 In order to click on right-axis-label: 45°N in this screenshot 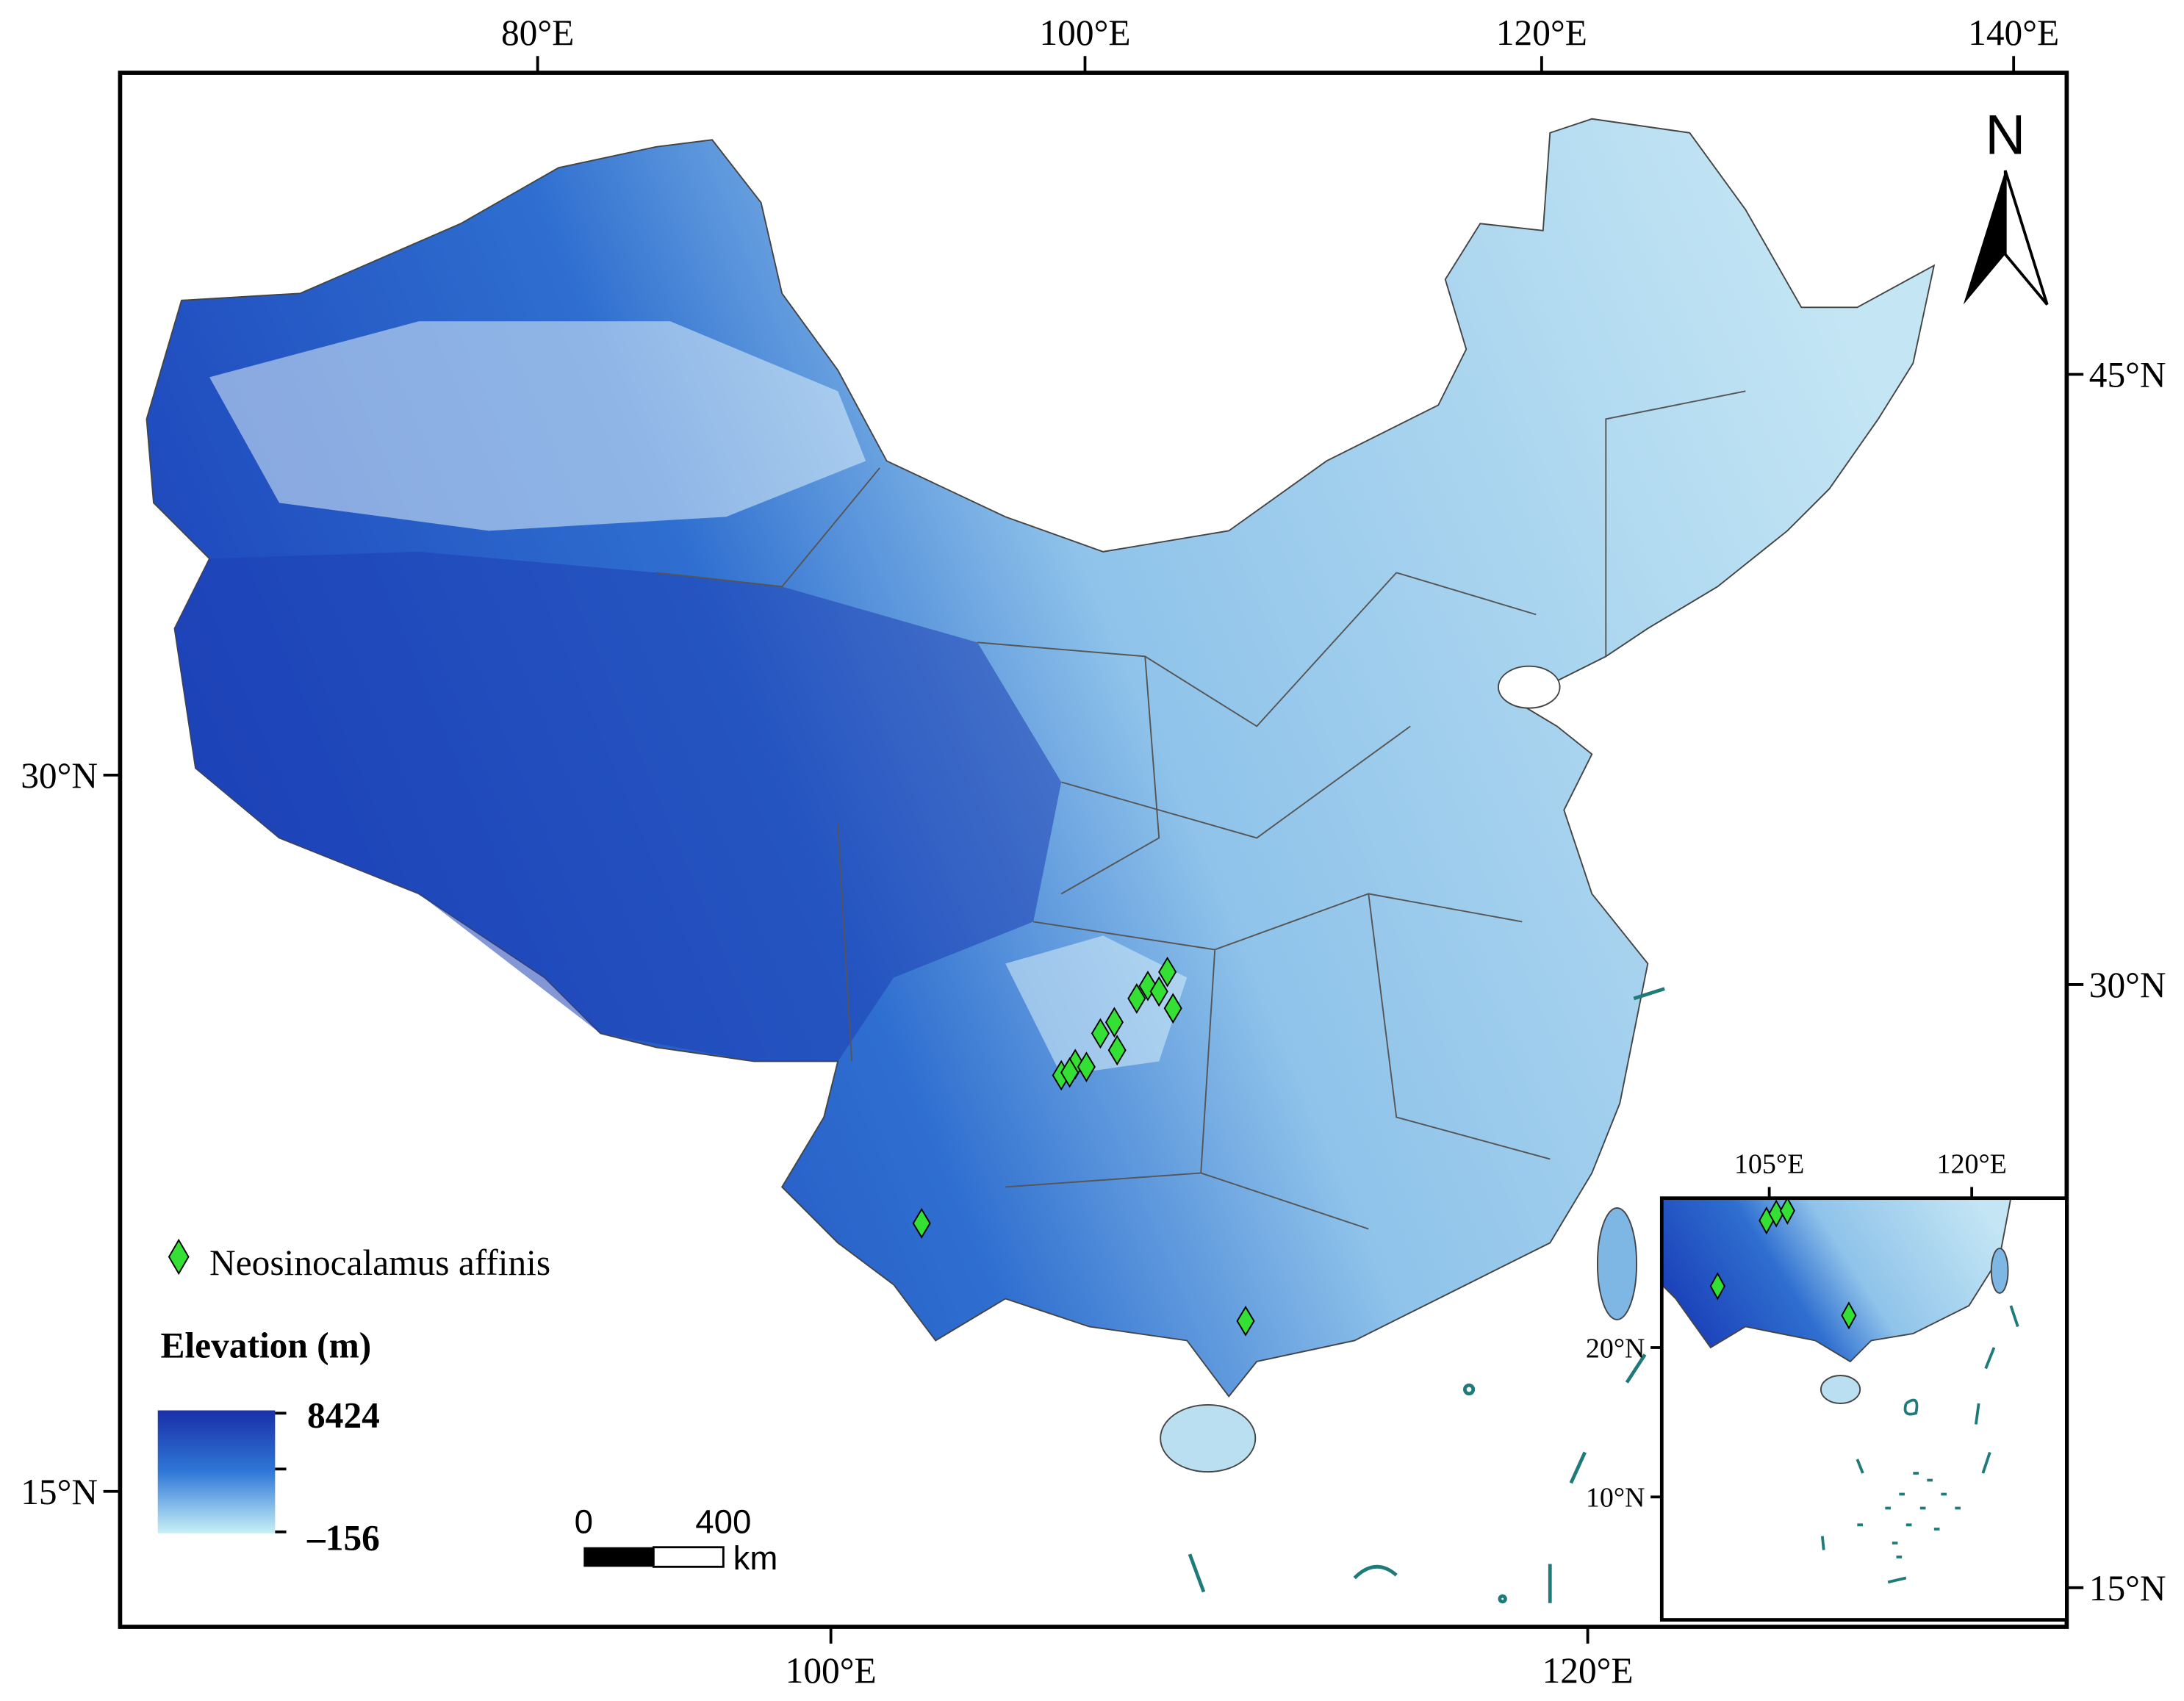, I will do `click(2127, 375)`.